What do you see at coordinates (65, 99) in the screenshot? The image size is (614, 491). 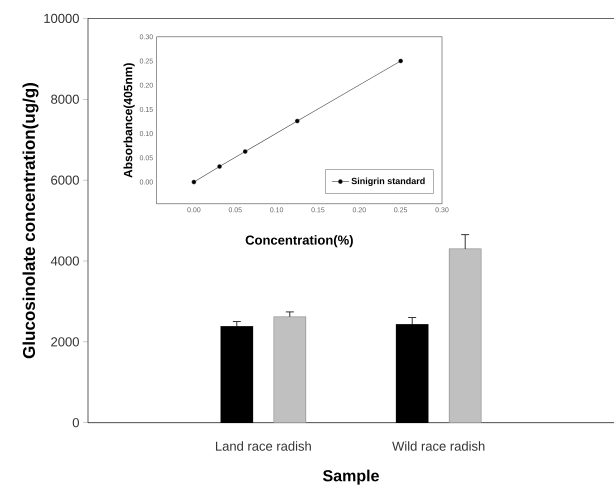 I see `y-tick-label: 8000` at bounding box center [65, 99].